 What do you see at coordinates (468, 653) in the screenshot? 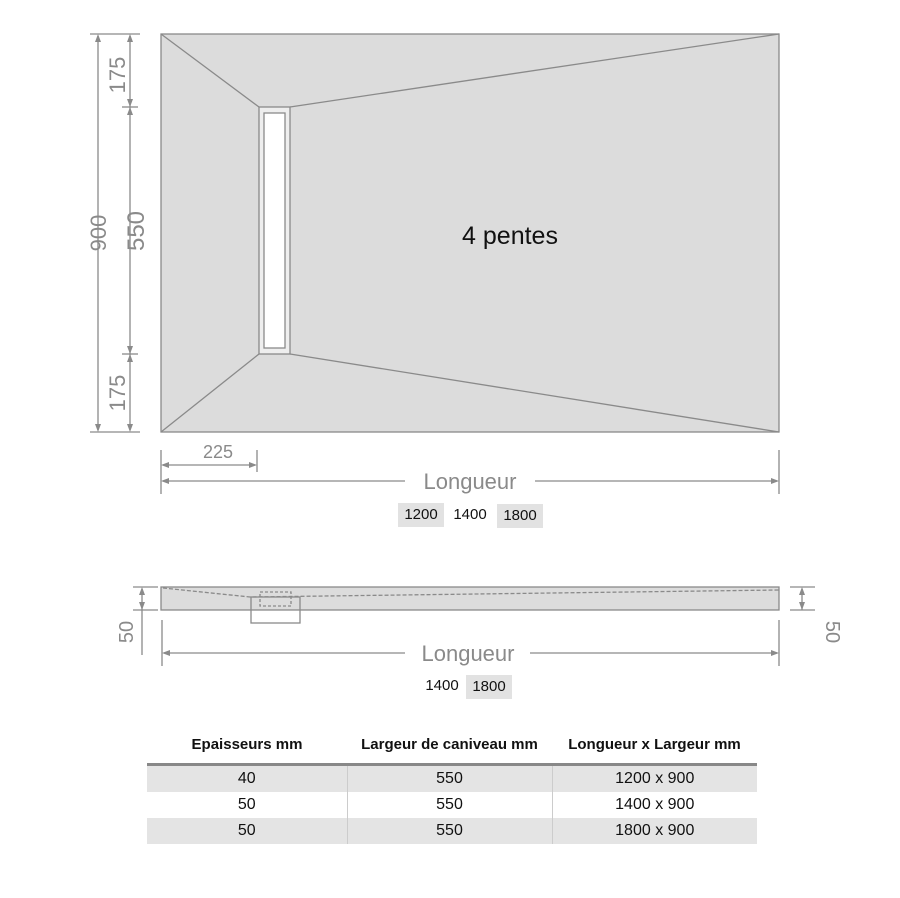
I see `length-label-side: Longueur` at bounding box center [468, 653].